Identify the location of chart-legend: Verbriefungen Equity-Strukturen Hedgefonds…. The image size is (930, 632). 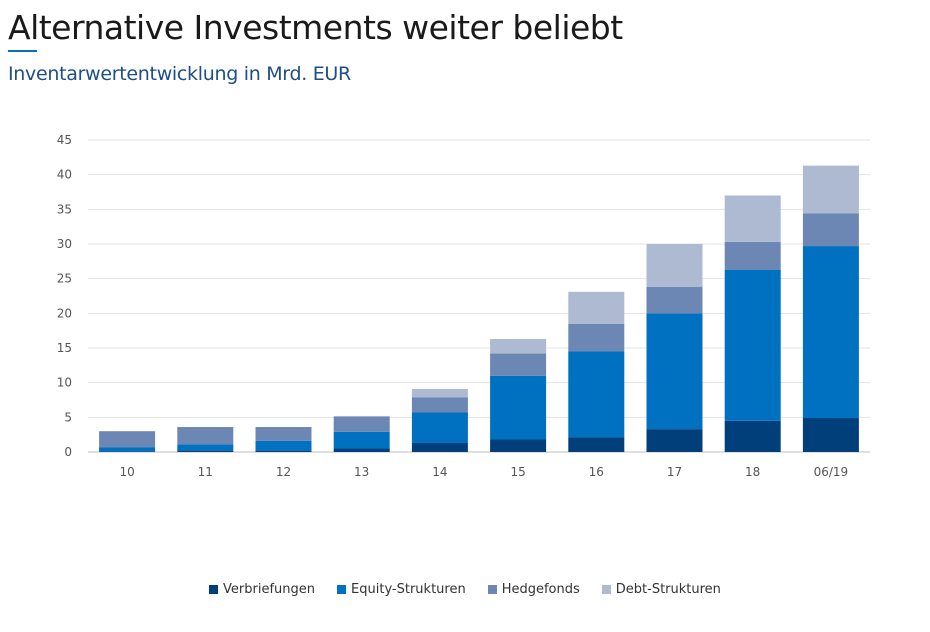
(465, 589).